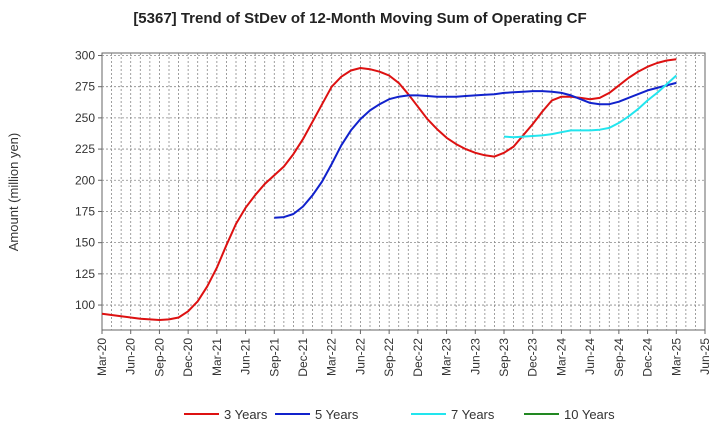 The height and width of the screenshot is (440, 720). Describe the element at coordinates (13, 192) in the screenshot. I see `y-axis-label: Amount (million yen)` at that location.